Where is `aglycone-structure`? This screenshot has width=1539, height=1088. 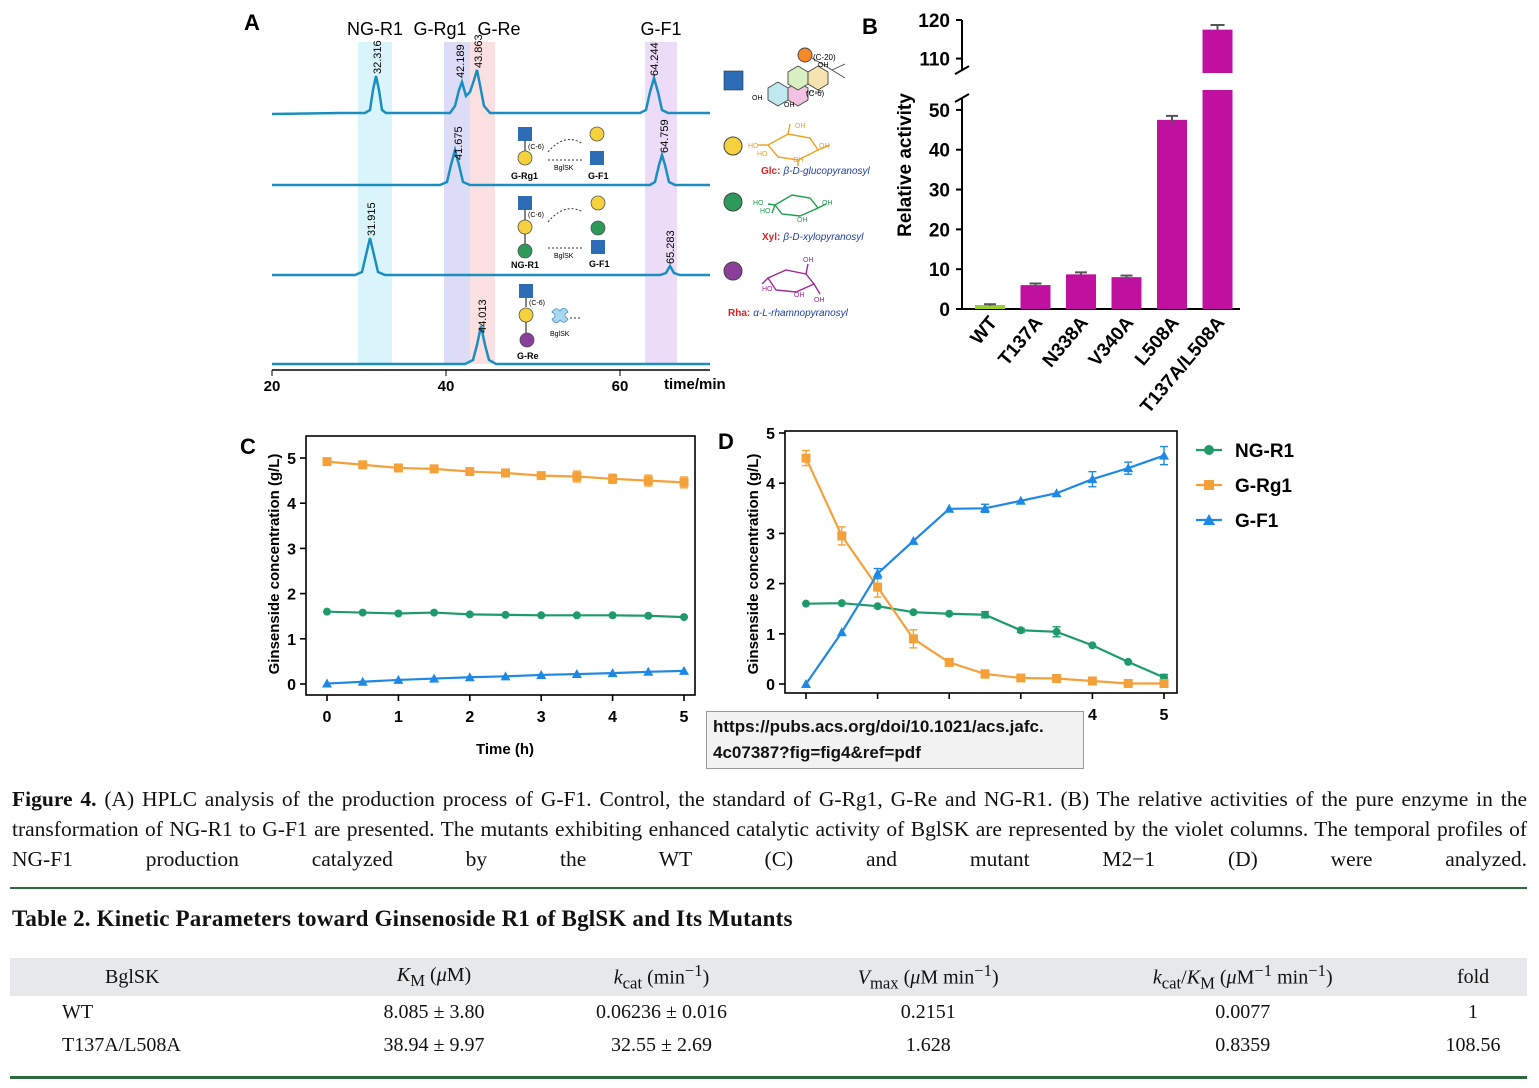
aglycone-structure is located at coordinates (806, 77).